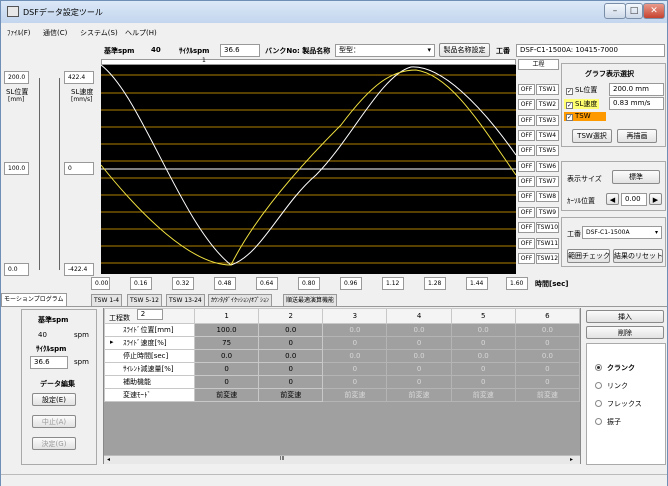 The height and width of the screenshot is (486, 668). I want to click on tsw-name: TSW3, so click(547, 120).